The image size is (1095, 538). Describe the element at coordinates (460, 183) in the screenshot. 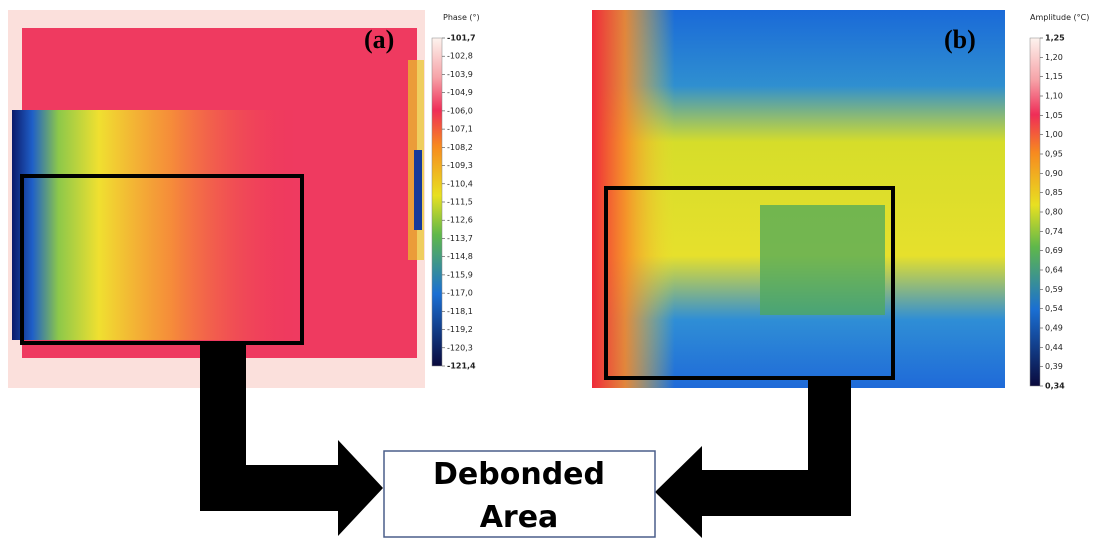

I see `colorbar-tick-label: -110,4` at that location.